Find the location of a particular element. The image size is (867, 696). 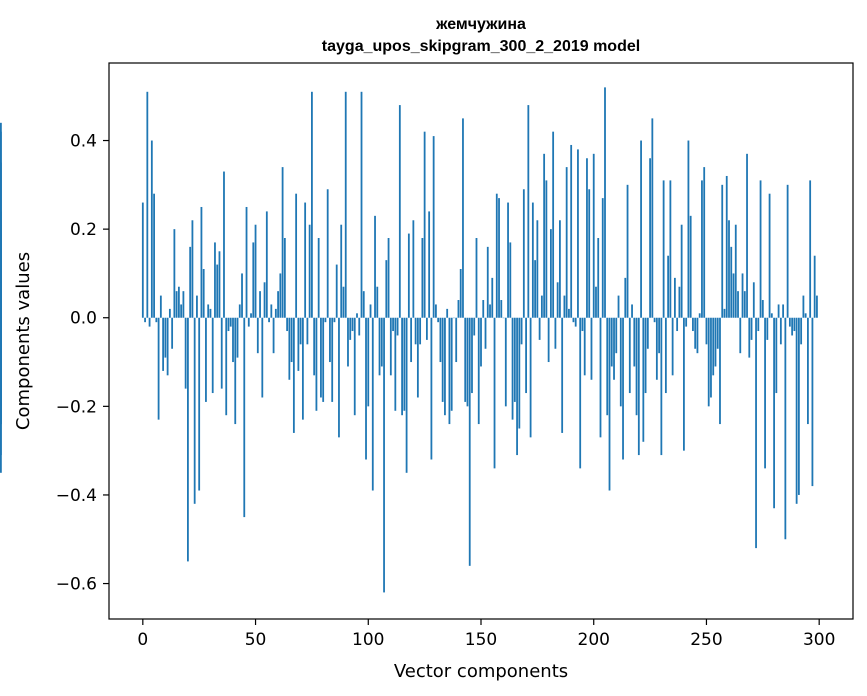

y-axis-ticks: −0.6 −0.4 −0.2 0.0 0.2 0.4 is located at coordinates (82, 363).